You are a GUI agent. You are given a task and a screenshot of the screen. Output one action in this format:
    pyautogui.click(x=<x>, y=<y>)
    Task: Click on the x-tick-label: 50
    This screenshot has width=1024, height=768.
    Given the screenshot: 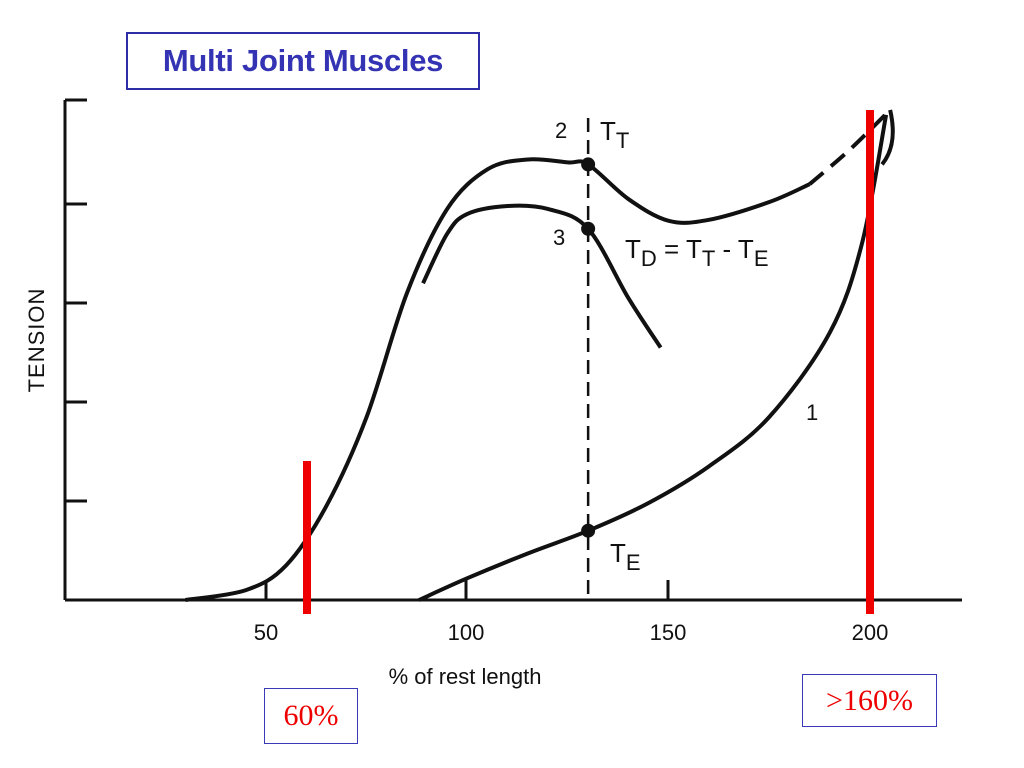 What is the action you would take?
    pyautogui.click(x=266, y=632)
    